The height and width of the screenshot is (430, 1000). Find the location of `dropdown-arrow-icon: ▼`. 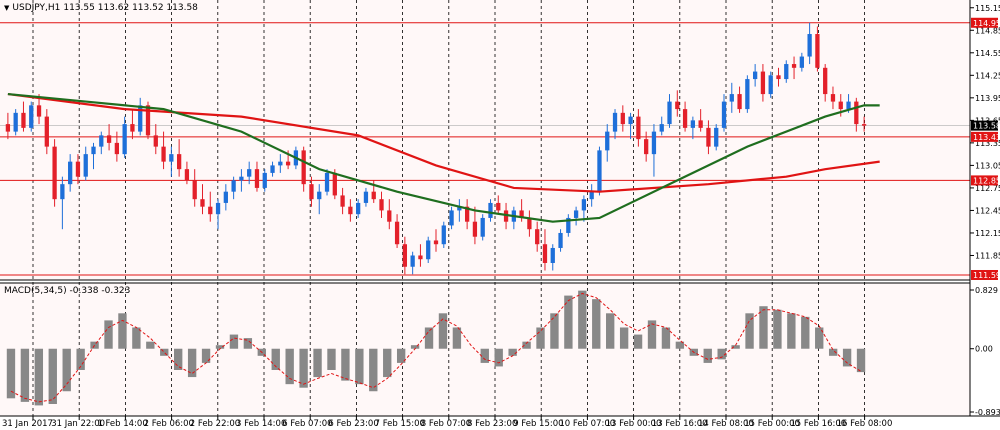

dropdown-arrow-icon: ▼ is located at coordinates (7, 8).